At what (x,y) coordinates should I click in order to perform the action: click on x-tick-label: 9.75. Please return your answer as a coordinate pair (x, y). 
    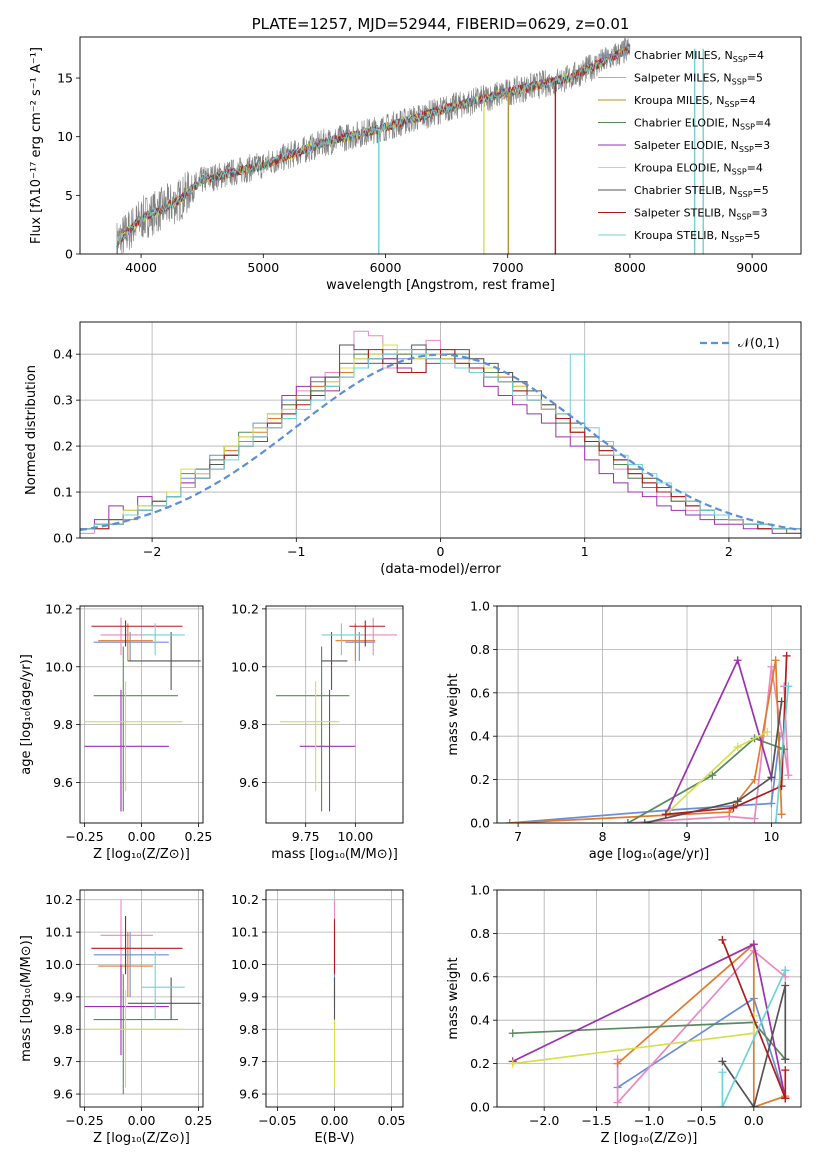
    Looking at the image, I should click on (306, 836).